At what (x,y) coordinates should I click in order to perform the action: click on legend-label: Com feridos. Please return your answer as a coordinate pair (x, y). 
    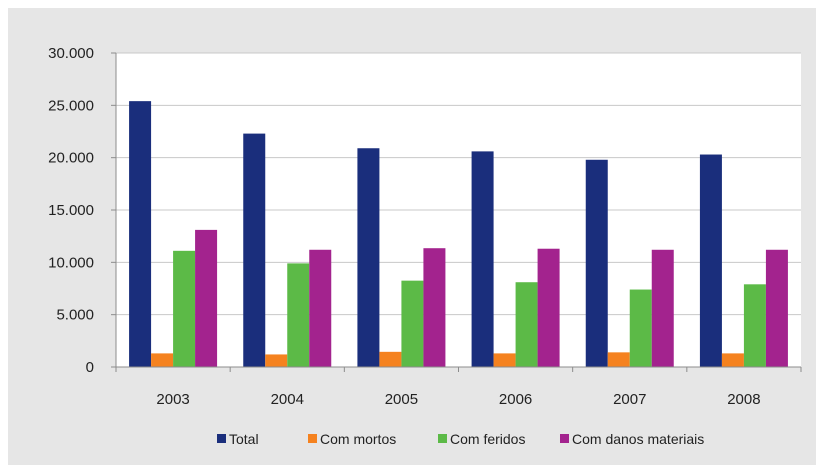
    Looking at the image, I should click on (487, 439).